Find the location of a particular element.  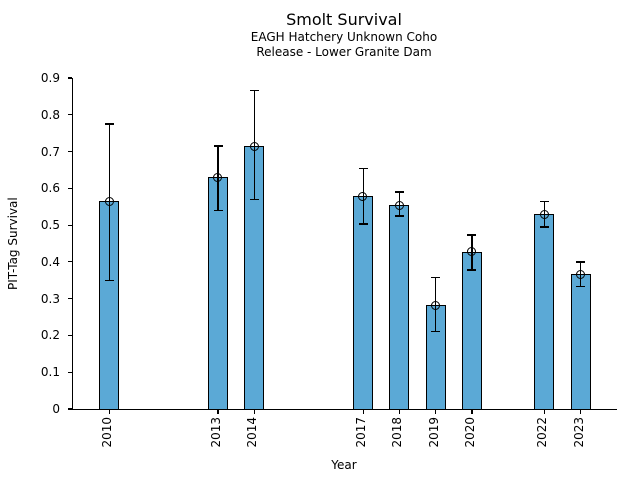

y-tick-labels: 0 0.1 0.2 0.3 0.4 0.5 0.6 0.7 0.8 0.9 is located at coordinates (32, 243).